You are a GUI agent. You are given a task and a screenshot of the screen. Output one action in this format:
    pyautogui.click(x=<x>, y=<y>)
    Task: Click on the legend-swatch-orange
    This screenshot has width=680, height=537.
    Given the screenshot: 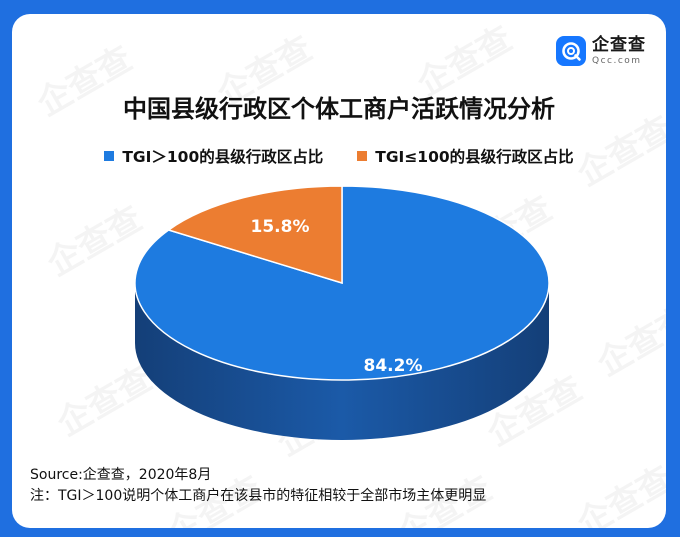 What is the action you would take?
    pyautogui.click(x=362, y=156)
    